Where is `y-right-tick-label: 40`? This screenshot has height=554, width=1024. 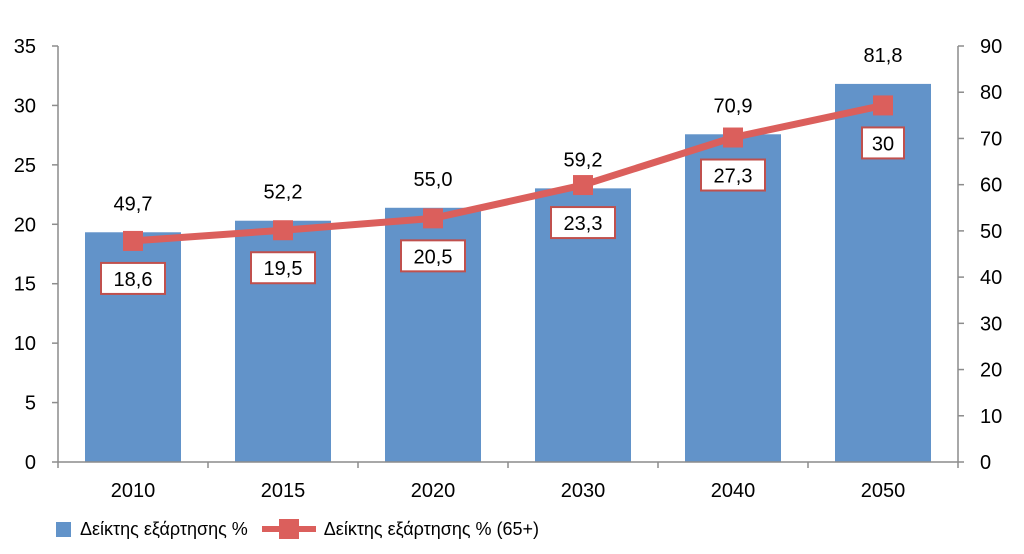 y-right-tick-label: 40 is located at coordinates (991, 278).